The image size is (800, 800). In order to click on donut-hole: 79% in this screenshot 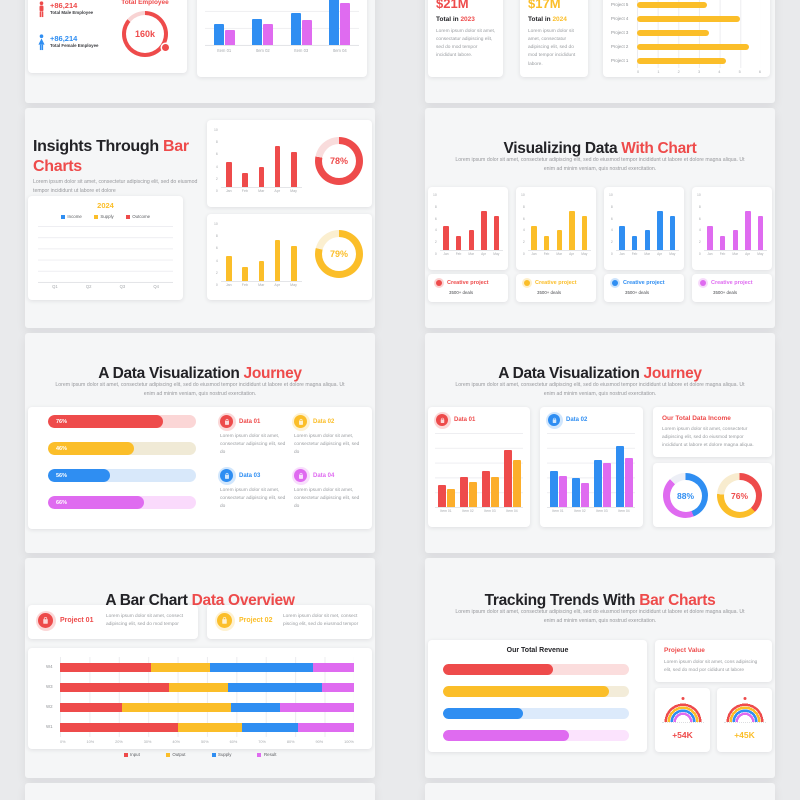, I will do `click(339, 254)`.